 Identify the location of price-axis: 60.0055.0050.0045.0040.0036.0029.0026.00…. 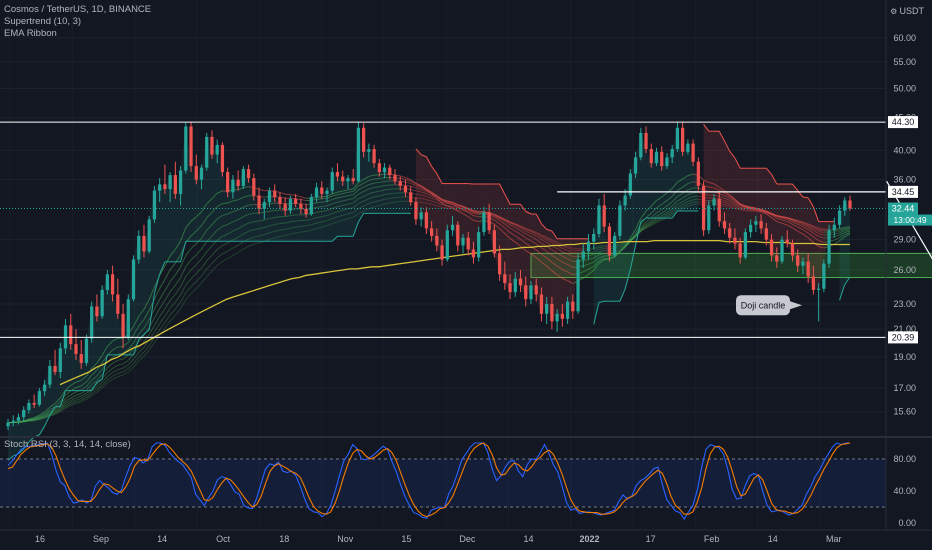
(908, 265).